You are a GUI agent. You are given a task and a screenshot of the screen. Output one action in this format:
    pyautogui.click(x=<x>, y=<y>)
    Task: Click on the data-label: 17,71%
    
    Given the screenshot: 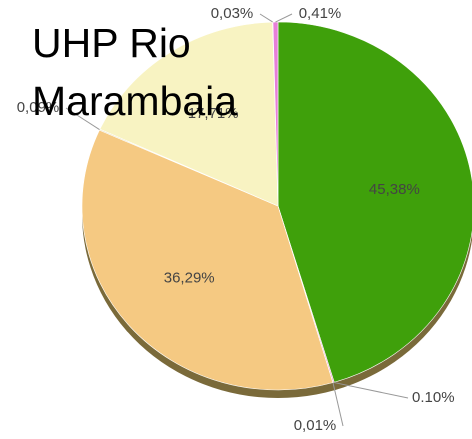 What is the action you would take?
    pyautogui.click(x=213, y=113)
    